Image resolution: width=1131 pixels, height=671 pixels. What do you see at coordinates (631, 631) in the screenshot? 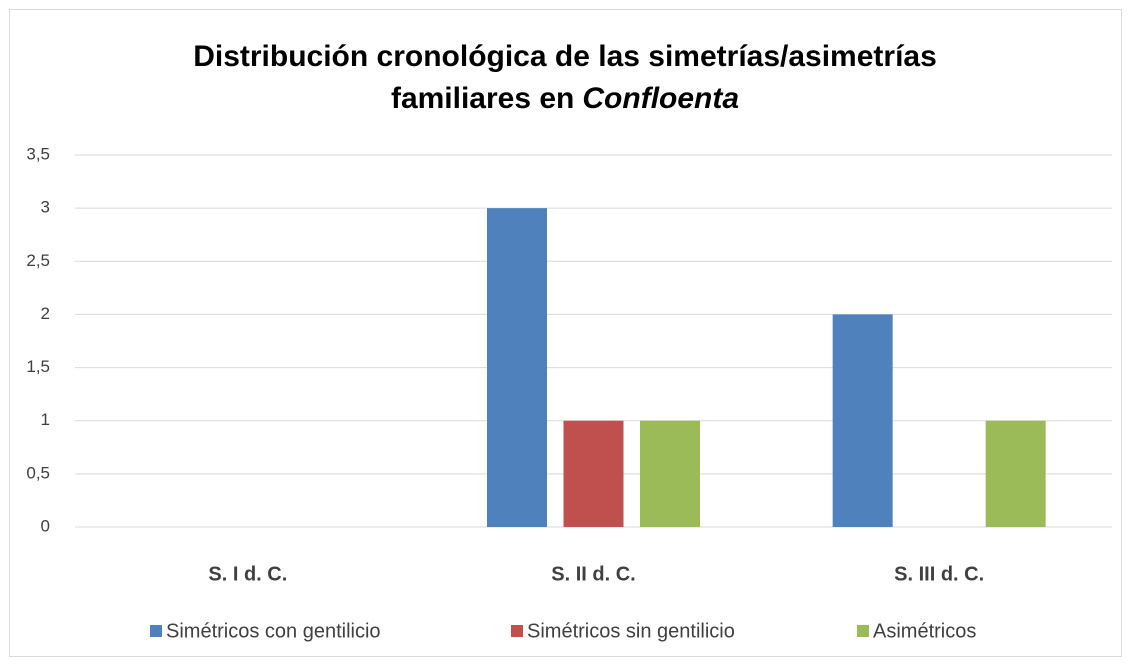
I see `legend-label: Simétricos sin gentilicio` at bounding box center [631, 631].